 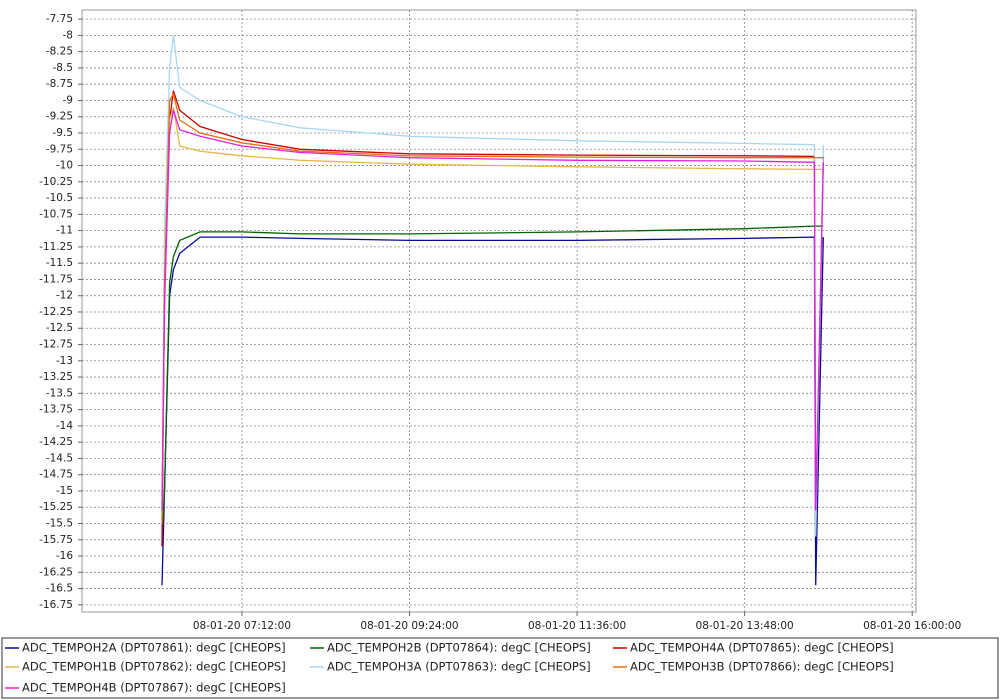 What do you see at coordinates (154, 648) in the screenshot?
I see `legend-label: ADC_TEMPOH2A (DPT07861): degC [CHEOPS]` at bounding box center [154, 648].